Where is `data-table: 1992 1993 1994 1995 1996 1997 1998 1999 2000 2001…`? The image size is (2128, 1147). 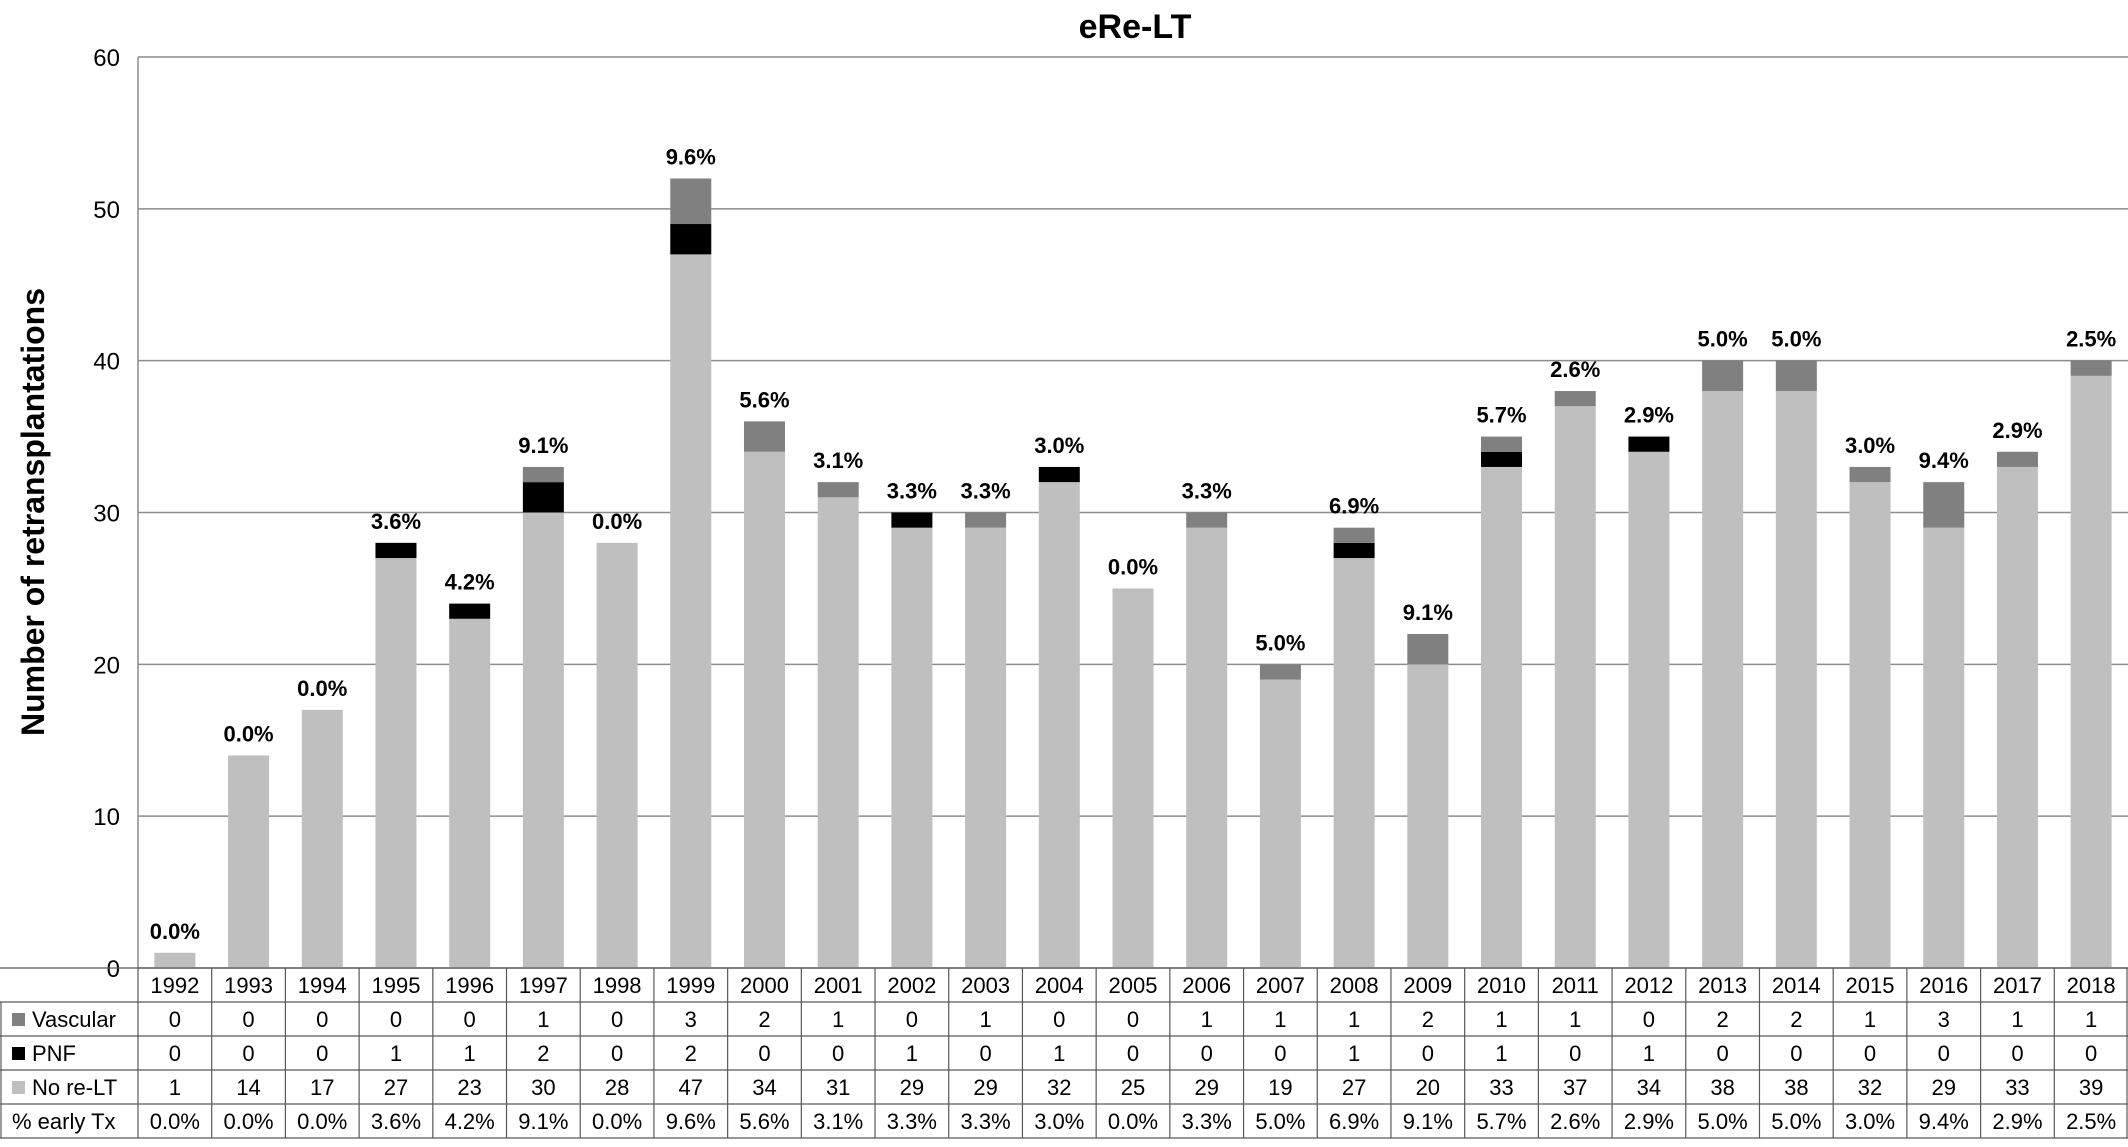
data-table: 1992 1993 1994 1995 1996 1997 1998 1999 2000 2001… is located at coordinates (1064, 1053).